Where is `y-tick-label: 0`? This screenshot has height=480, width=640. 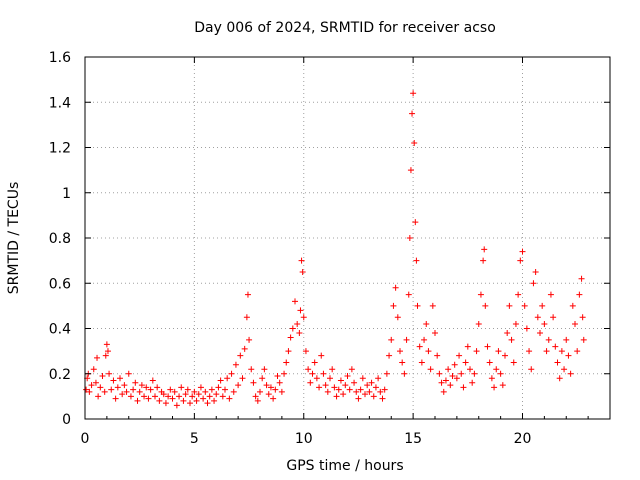 y-tick-label: 0 is located at coordinates (66, 420).